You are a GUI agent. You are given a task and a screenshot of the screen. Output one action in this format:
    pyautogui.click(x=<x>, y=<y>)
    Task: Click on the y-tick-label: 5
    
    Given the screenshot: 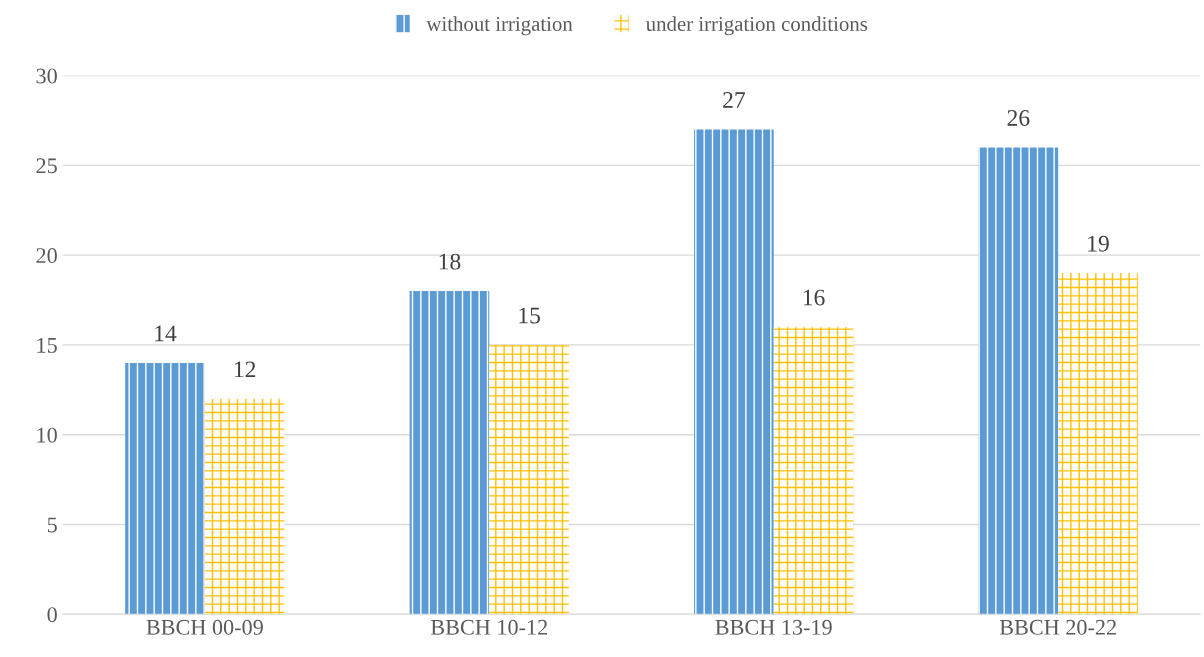 What is the action you would take?
    pyautogui.click(x=52, y=525)
    